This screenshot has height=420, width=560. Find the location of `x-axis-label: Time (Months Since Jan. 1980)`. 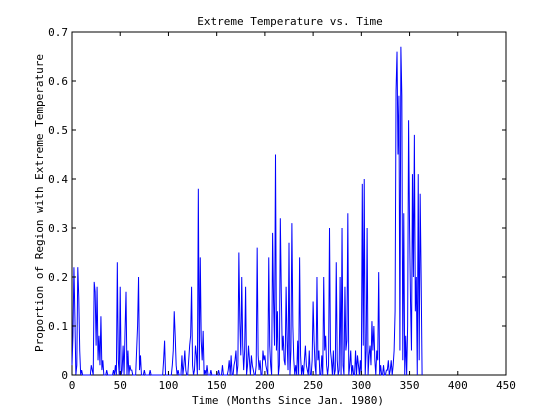

x-axis-label: Time (Months Since Jan. 1980) is located at coordinates (288, 400).